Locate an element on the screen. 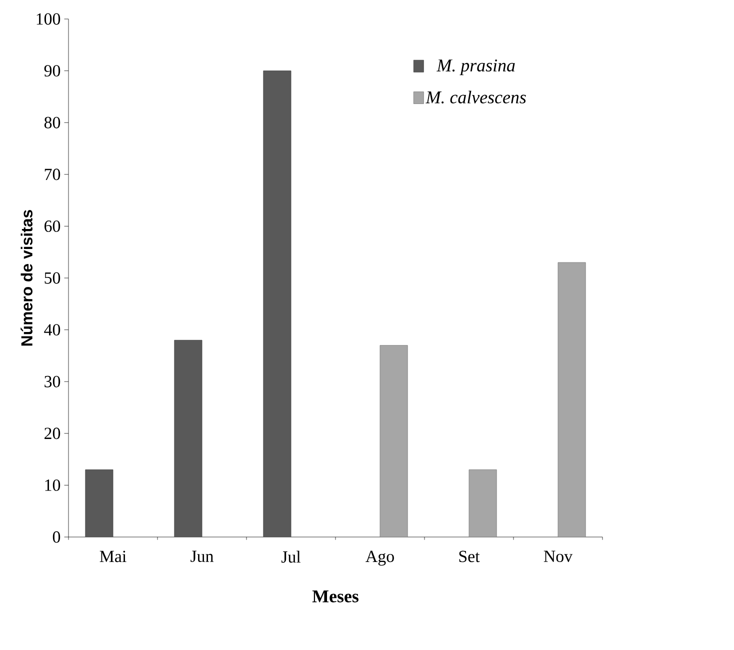 The width and height of the screenshot is (734, 650). y-tick-label: 80 is located at coordinates (52, 122).